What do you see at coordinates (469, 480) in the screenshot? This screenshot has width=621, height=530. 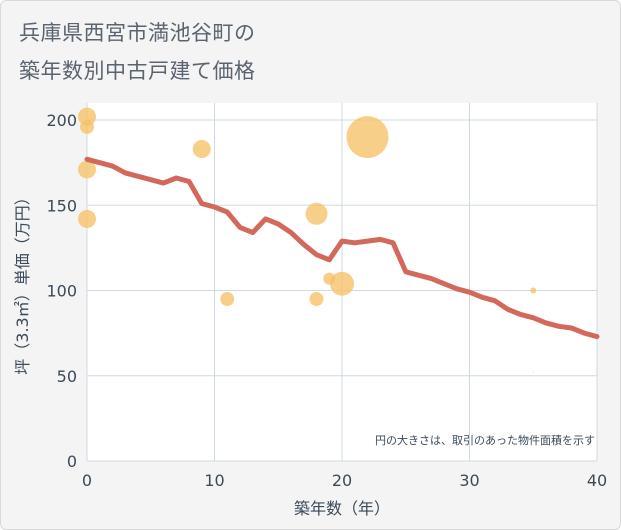 I see `x-tick-label: 30` at bounding box center [469, 480].